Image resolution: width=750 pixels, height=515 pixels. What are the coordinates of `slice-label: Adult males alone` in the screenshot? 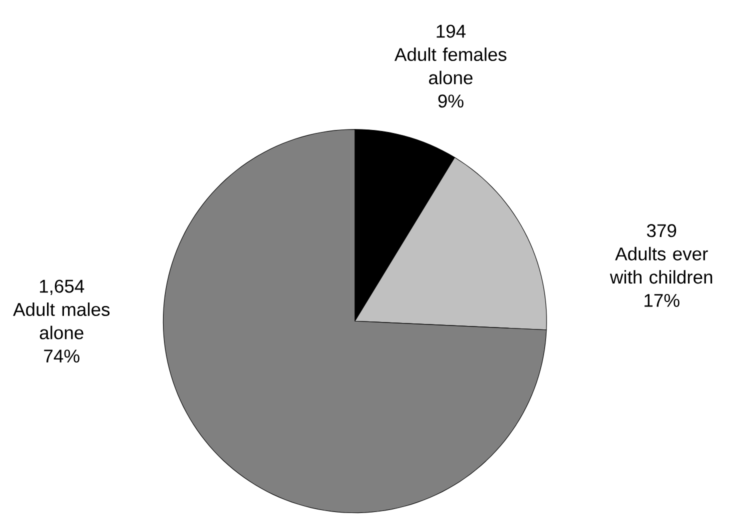 It's located at (61, 321).